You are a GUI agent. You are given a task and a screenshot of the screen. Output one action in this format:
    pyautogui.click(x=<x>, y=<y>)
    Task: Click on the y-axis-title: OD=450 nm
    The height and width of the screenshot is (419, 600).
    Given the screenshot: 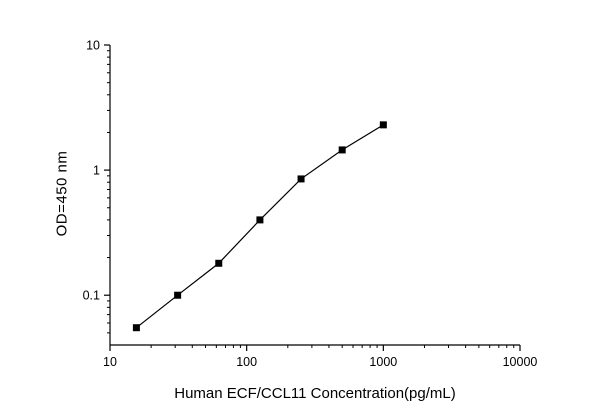 What is the action you would take?
    pyautogui.click(x=62, y=193)
    